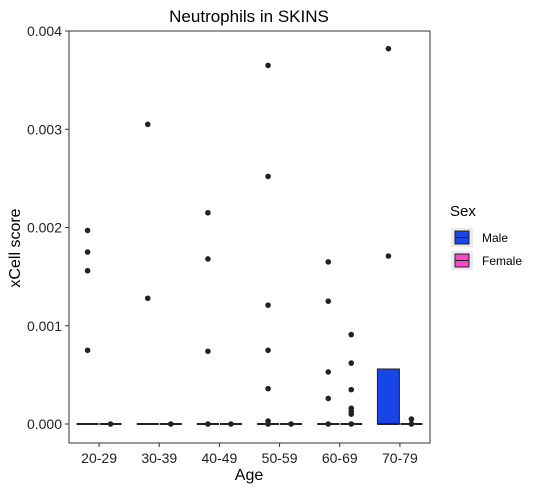 The image size is (536, 489). What do you see at coordinates (44, 424) in the screenshot?
I see `y-tick-label: 0.000` at bounding box center [44, 424].